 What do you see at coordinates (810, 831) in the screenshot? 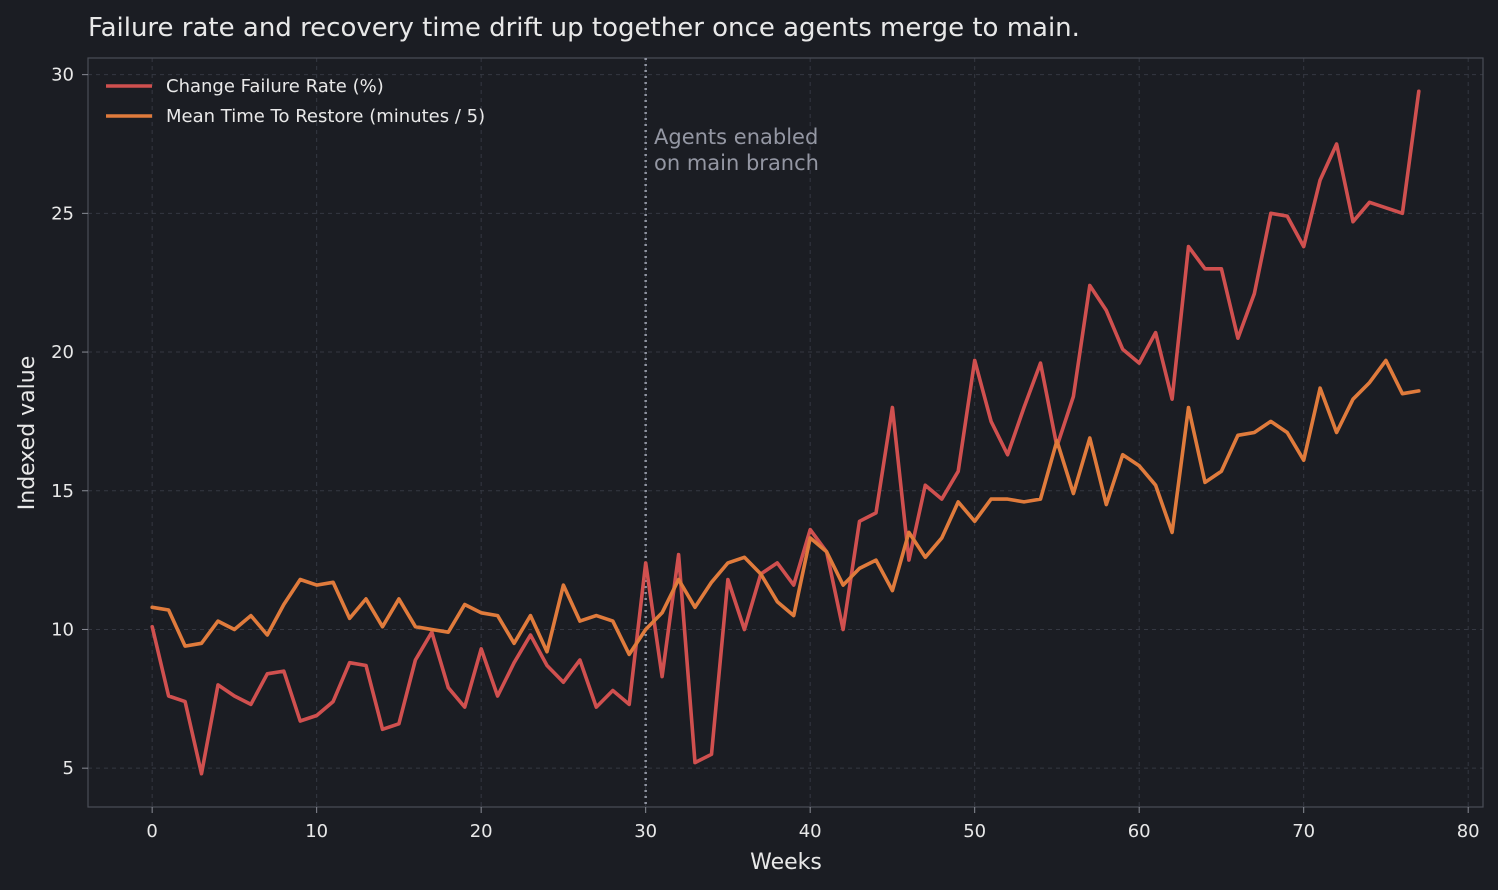
I see `x-tick-label: 40` at bounding box center [810, 831].